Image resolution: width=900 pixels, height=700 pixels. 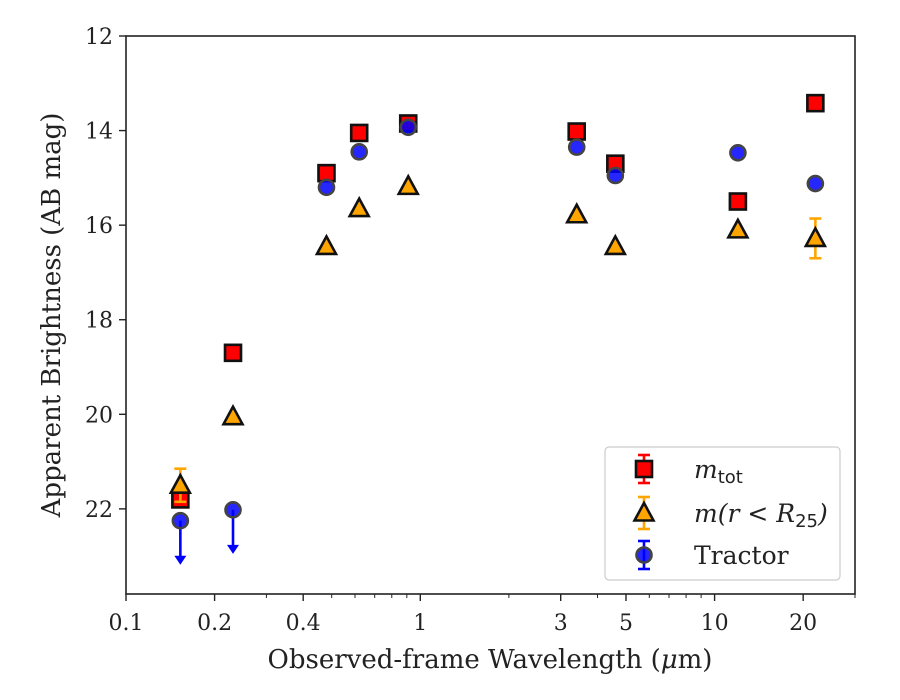 What do you see at coordinates (806, 521) in the screenshot?
I see `legend-label-sub: 25` at bounding box center [806, 521].